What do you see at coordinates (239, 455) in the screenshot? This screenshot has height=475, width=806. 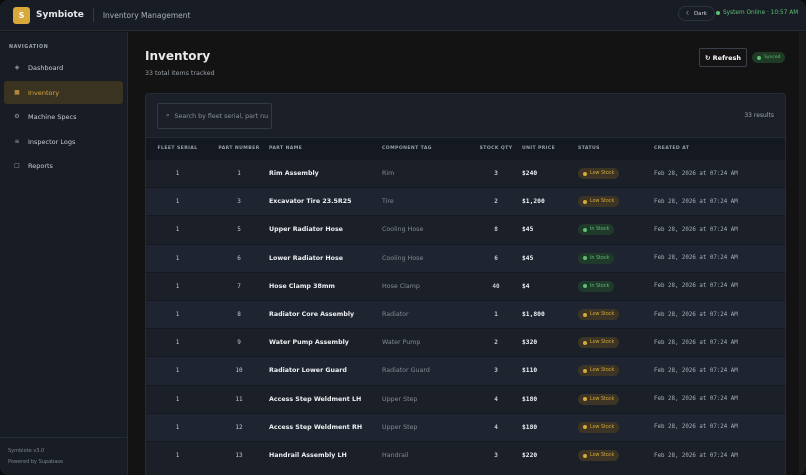 I see `part-number-cell: 13` at bounding box center [239, 455].